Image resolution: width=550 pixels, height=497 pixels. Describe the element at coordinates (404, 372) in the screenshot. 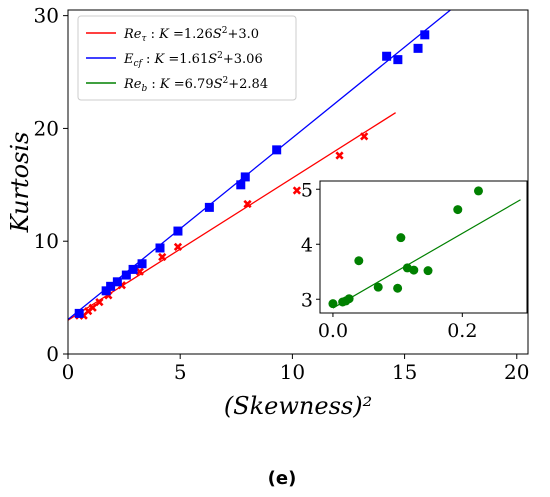

I see `x-tick-label: 15` at that location.